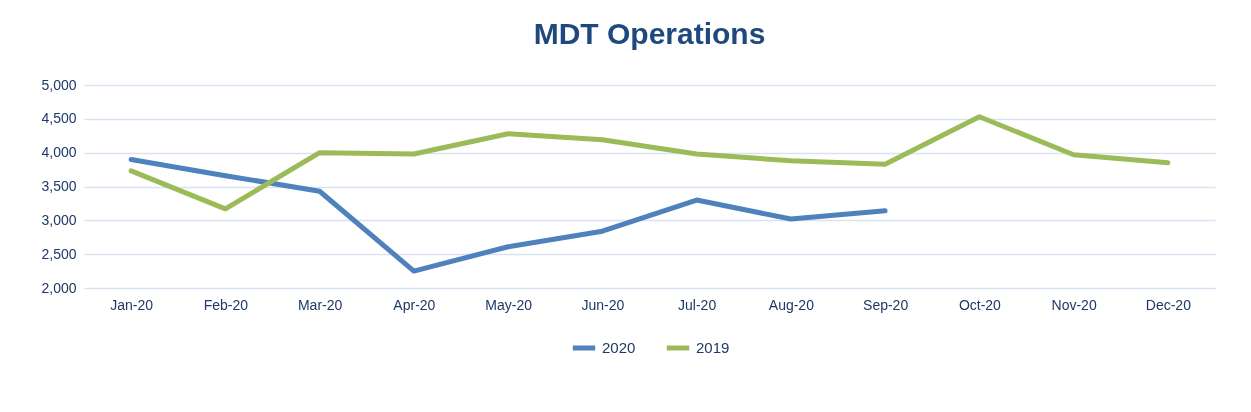 The width and height of the screenshot is (1251, 412). Describe the element at coordinates (59, 219) in the screenshot. I see `y-tick-label: 3,000` at that location.